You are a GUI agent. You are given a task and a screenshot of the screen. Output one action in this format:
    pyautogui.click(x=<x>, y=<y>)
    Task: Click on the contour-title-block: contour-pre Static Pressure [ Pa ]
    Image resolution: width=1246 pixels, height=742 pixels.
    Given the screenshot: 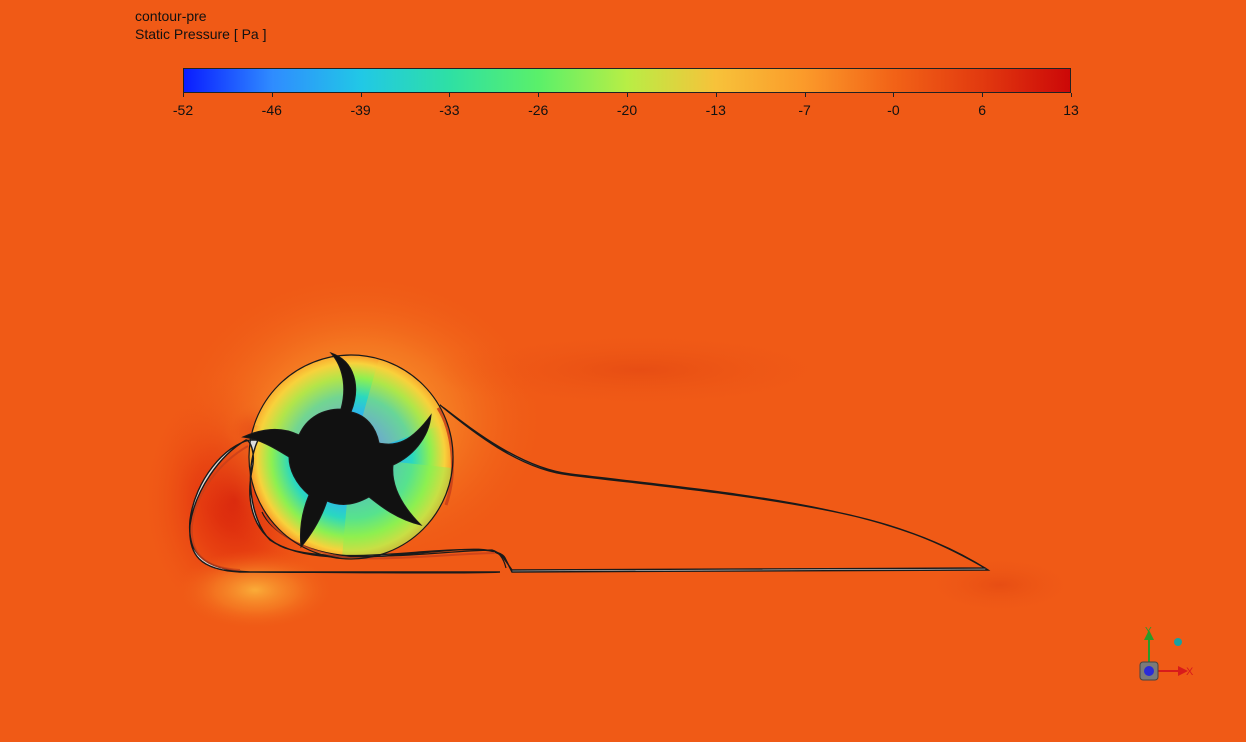 What is the action you would take?
    pyautogui.click(x=201, y=25)
    